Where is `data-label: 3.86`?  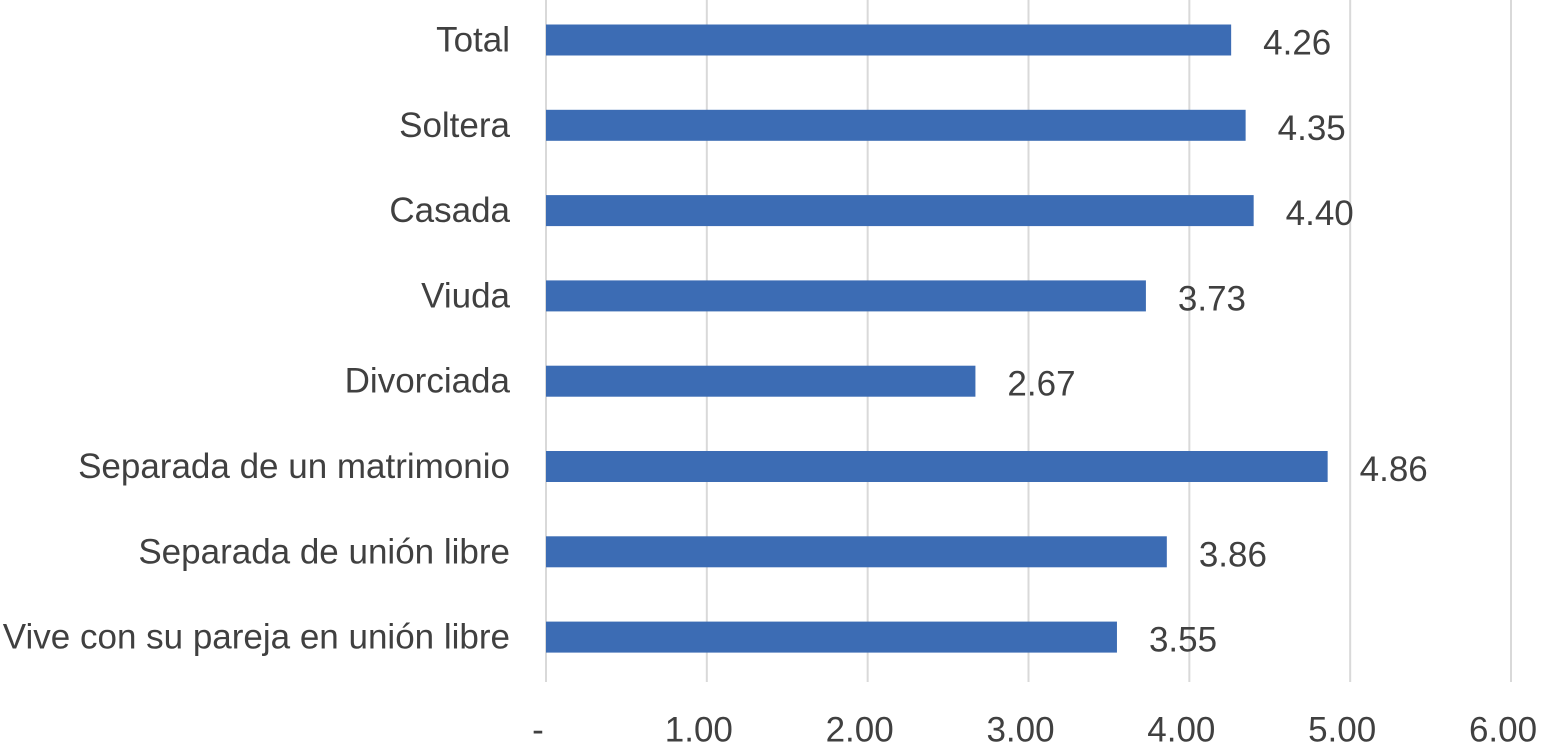 data-label: 3.86 is located at coordinates (1233, 554).